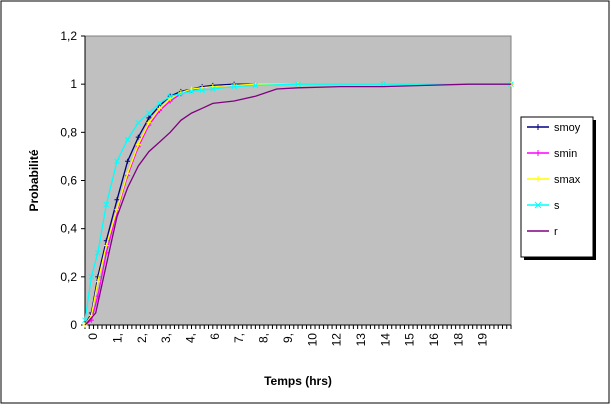  What do you see at coordinates (337, 340) in the screenshot?
I see `x-tick-label: 12` at bounding box center [337, 340].